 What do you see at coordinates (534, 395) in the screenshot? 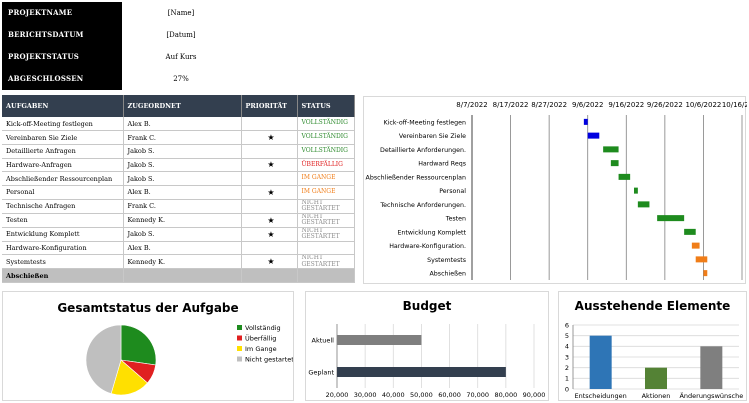
I see `budget-x-tick: 90,000` at bounding box center [534, 395].